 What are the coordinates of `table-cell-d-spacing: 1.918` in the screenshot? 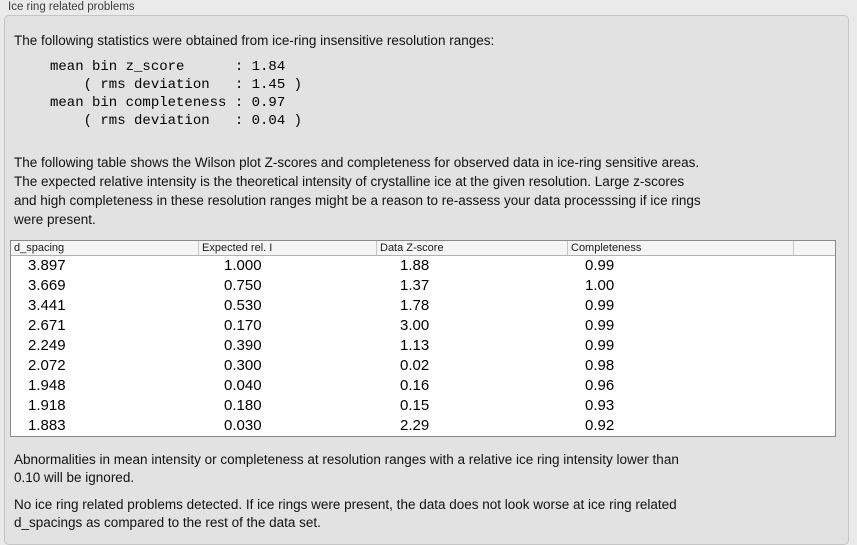 It's located at (47, 405).